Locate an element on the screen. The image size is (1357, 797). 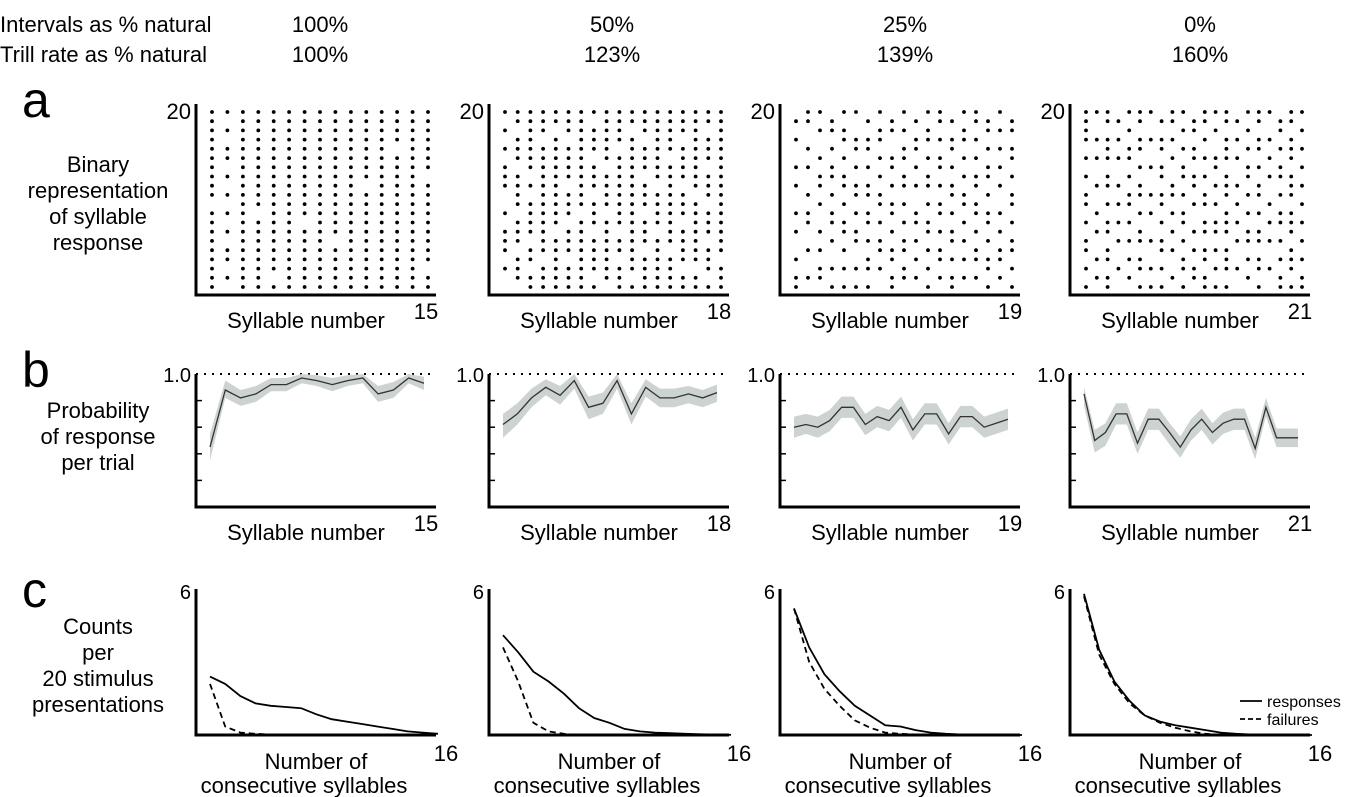
counts-x-axis-label-2: consecutive syllables is located at coordinates (1178, 785).